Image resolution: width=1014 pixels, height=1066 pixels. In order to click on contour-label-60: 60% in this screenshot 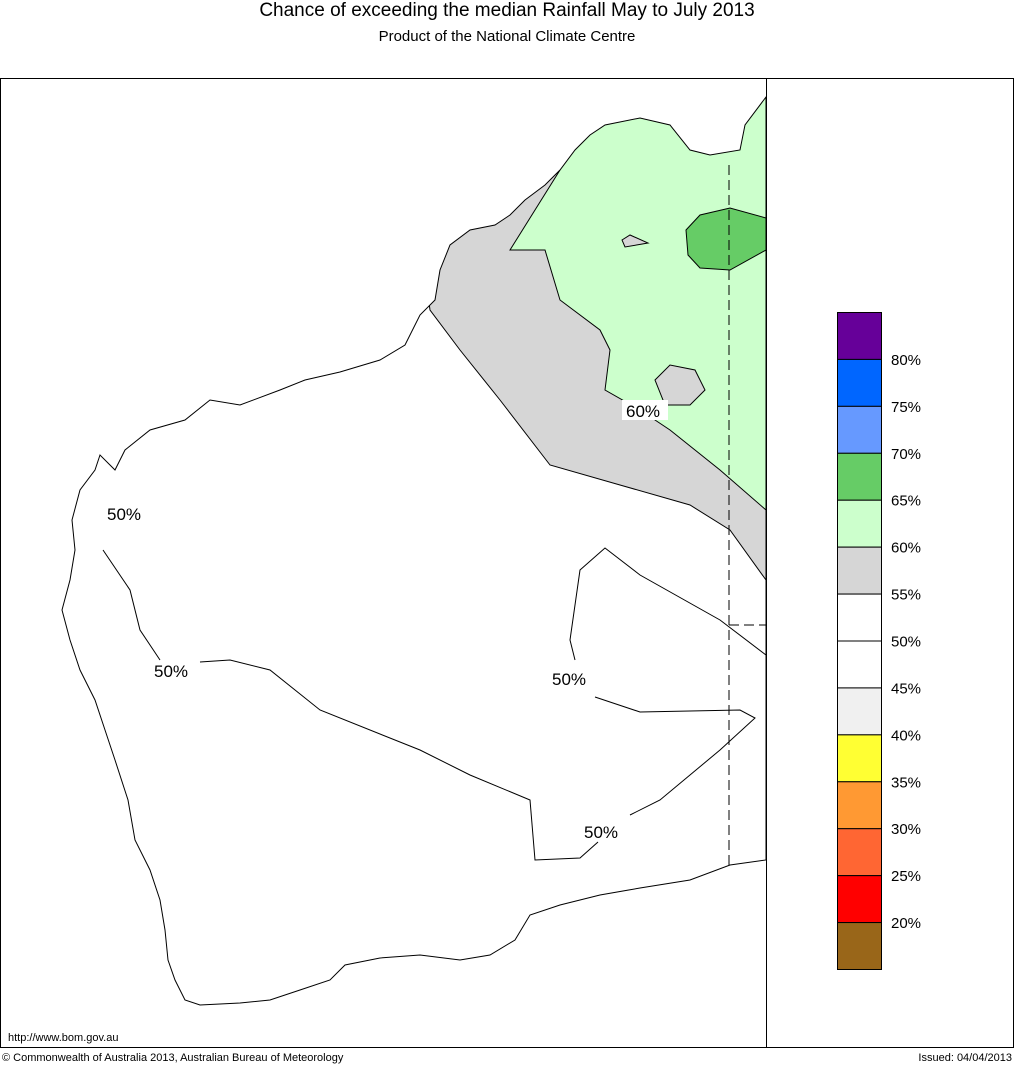, I will do `click(643, 411)`.